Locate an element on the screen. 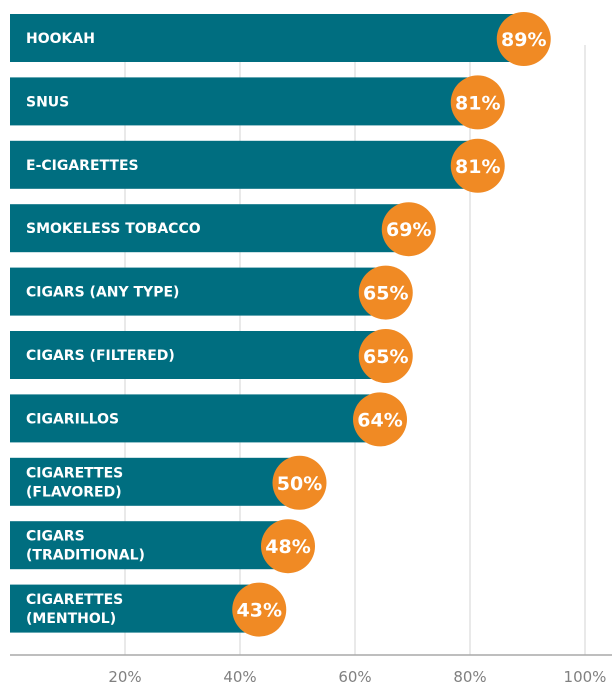  value-label: 89% is located at coordinates (523, 40).